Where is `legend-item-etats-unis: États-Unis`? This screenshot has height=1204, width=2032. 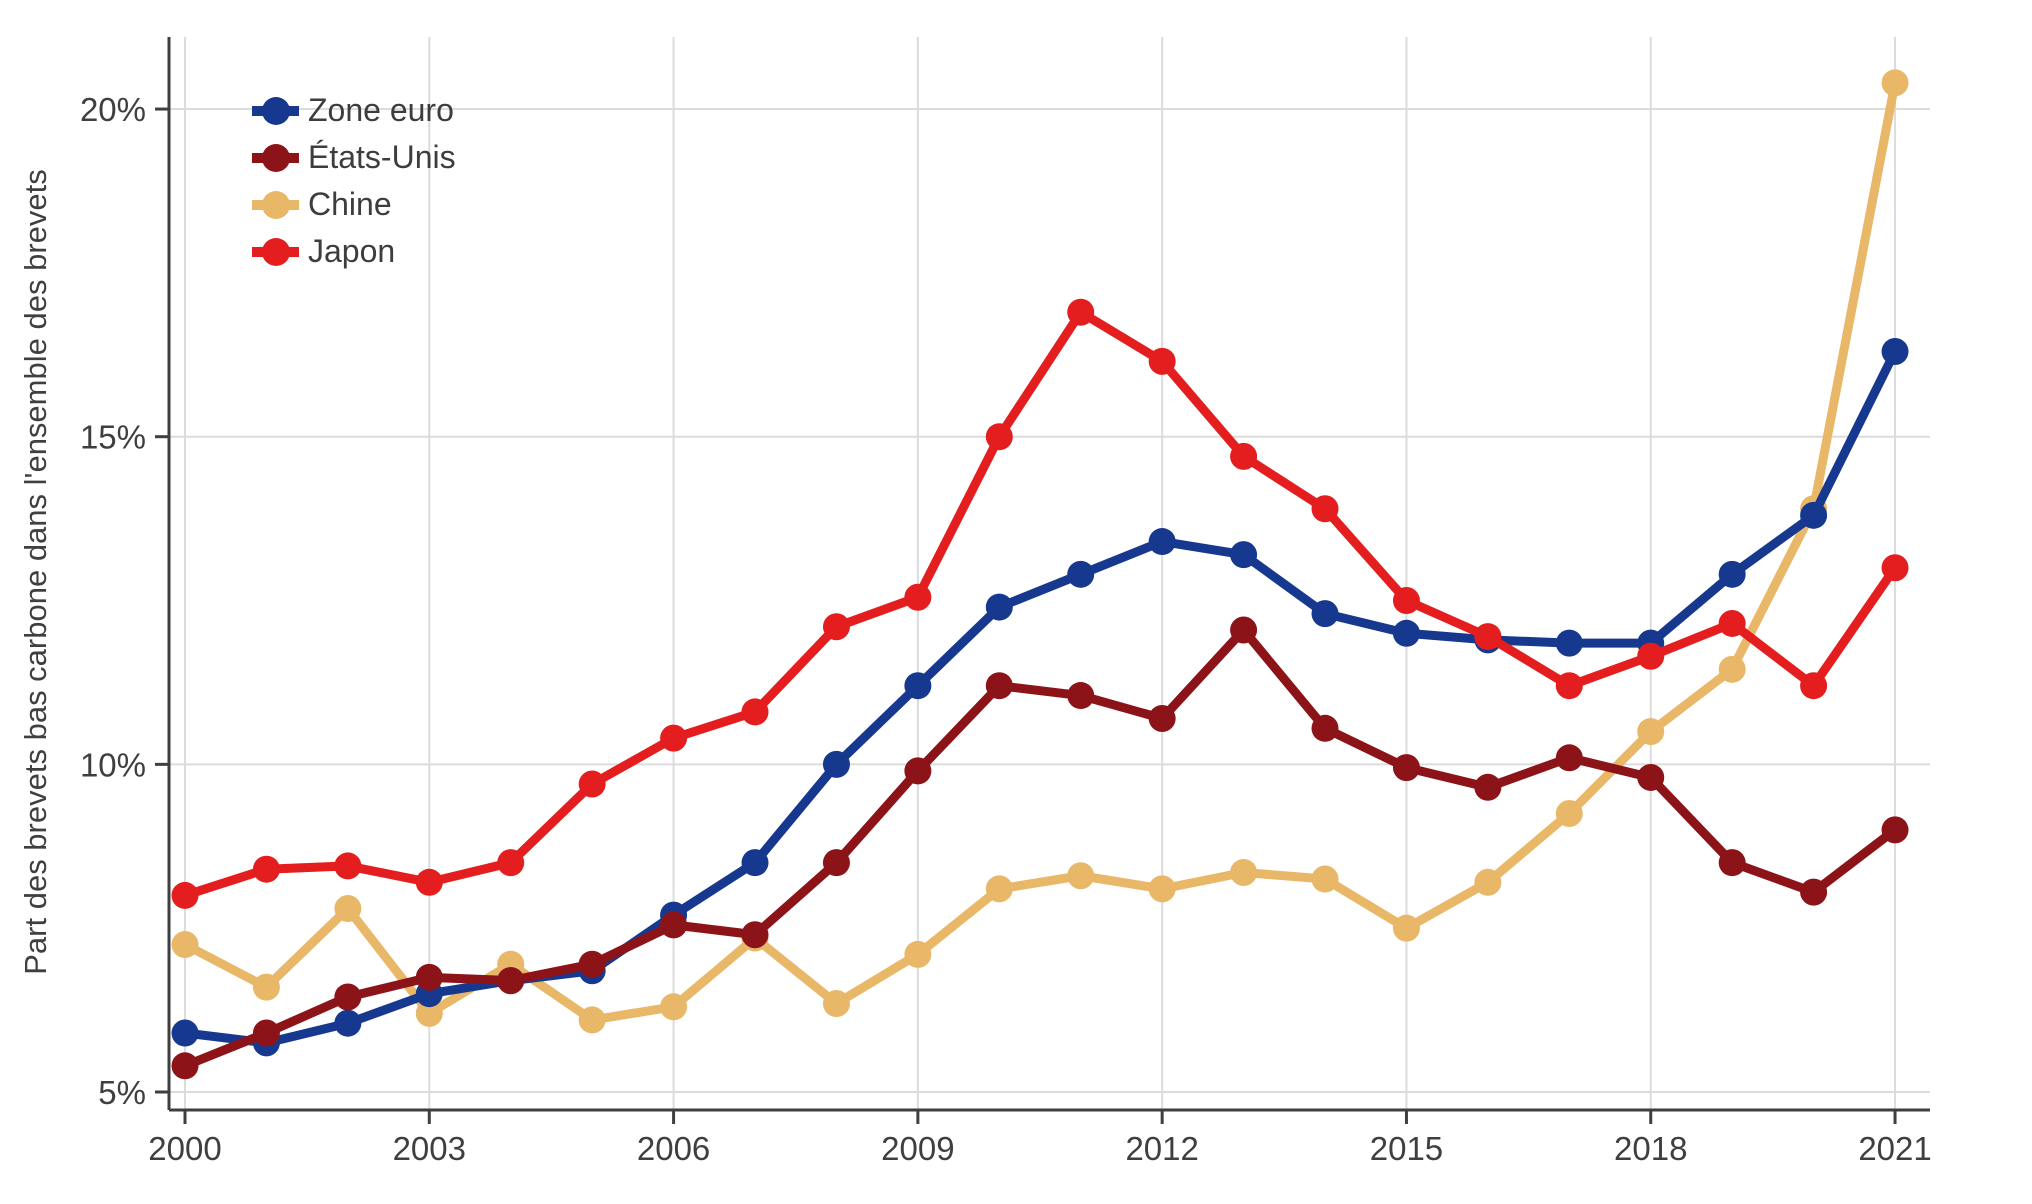
legend-item-etats-unis: États-Unis is located at coordinates (354, 157).